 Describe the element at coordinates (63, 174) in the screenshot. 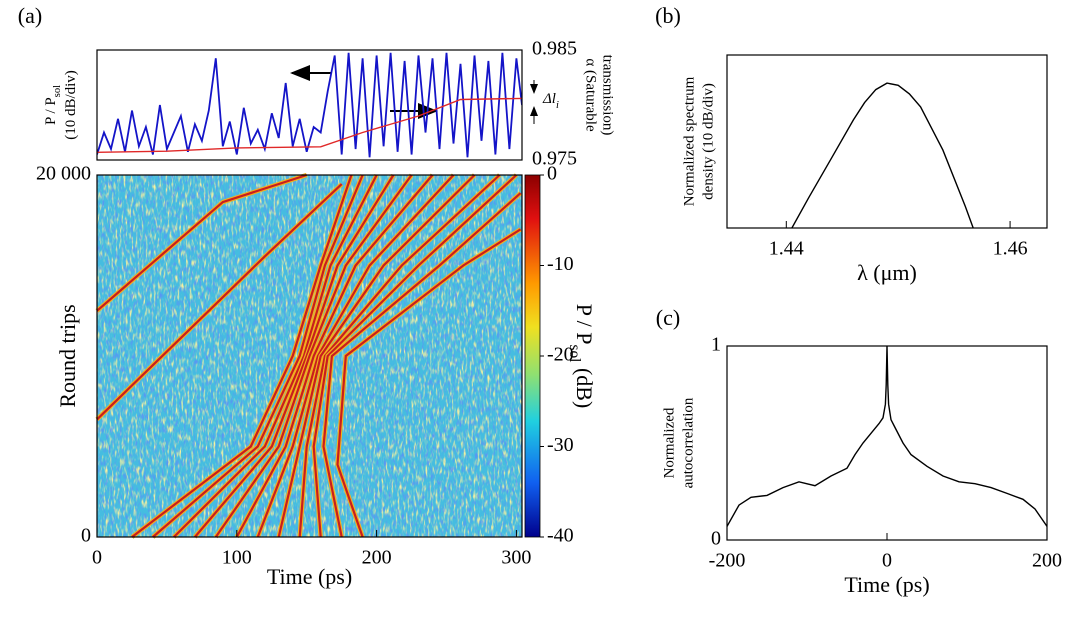

I see `y-tick-label: 20 000` at that location.